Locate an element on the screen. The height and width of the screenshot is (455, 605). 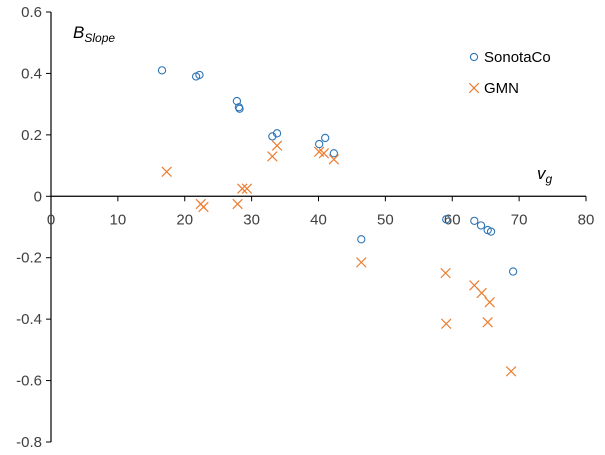
x-tick-label: 10 is located at coordinates (118, 219).